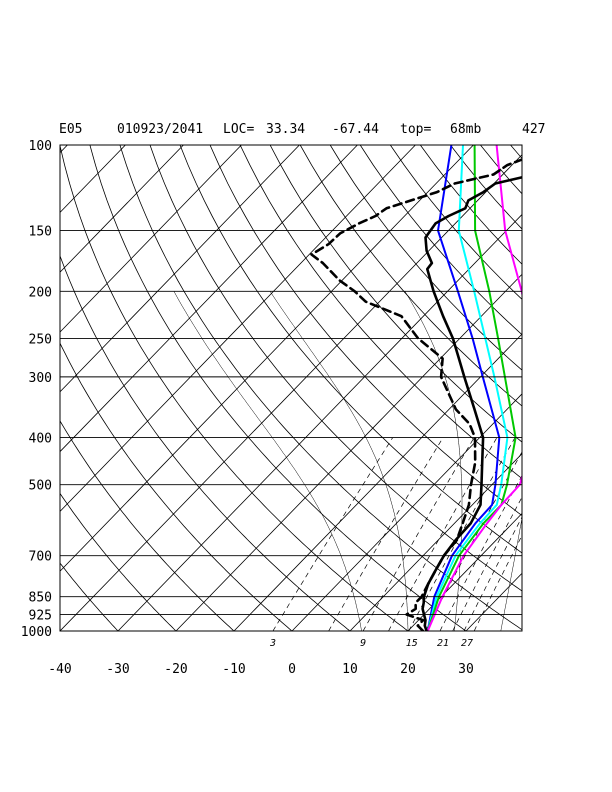  I want to click on mixing-ratio-label: 21, so click(443, 643).